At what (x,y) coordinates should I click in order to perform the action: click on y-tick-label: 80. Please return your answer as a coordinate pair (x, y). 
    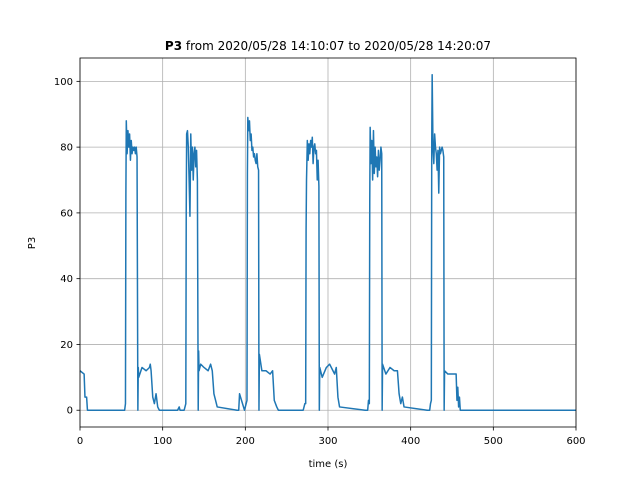
    Looking at the image, I should click on (66, 148).